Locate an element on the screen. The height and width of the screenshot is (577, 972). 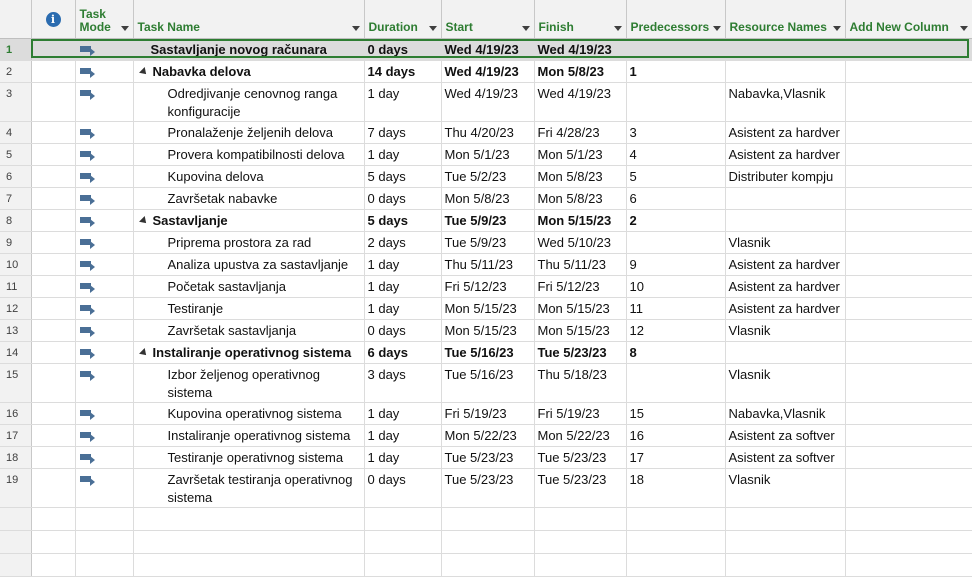
start-cell: Tue 5/16/23 is located at coordinates (488, 352).